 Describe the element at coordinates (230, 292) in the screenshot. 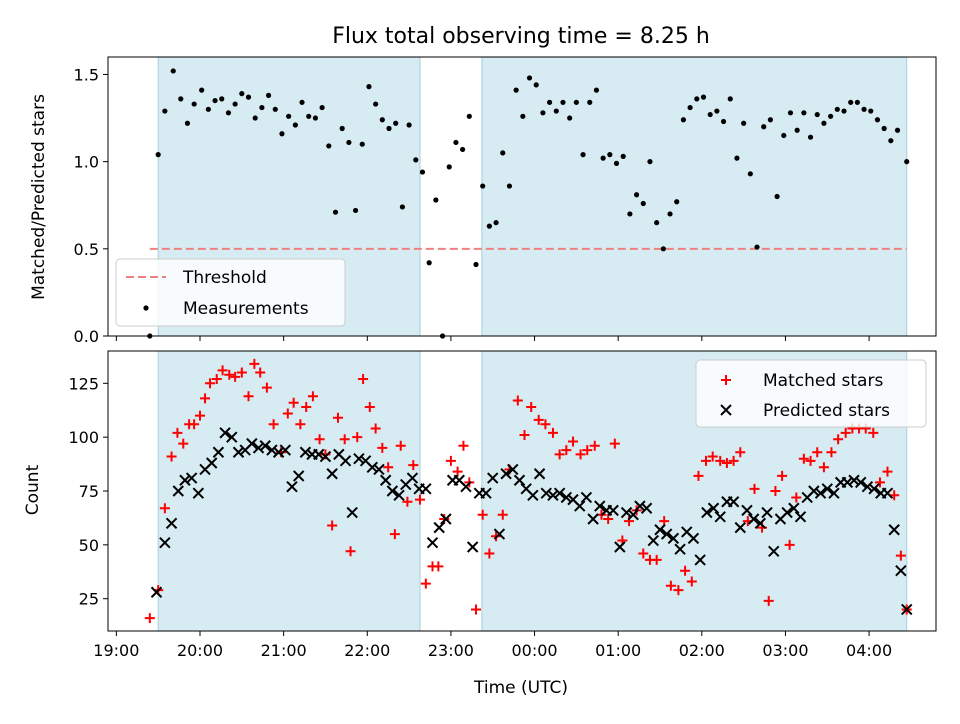

I see `ratio-legend: Threshold Measurements` at that location.